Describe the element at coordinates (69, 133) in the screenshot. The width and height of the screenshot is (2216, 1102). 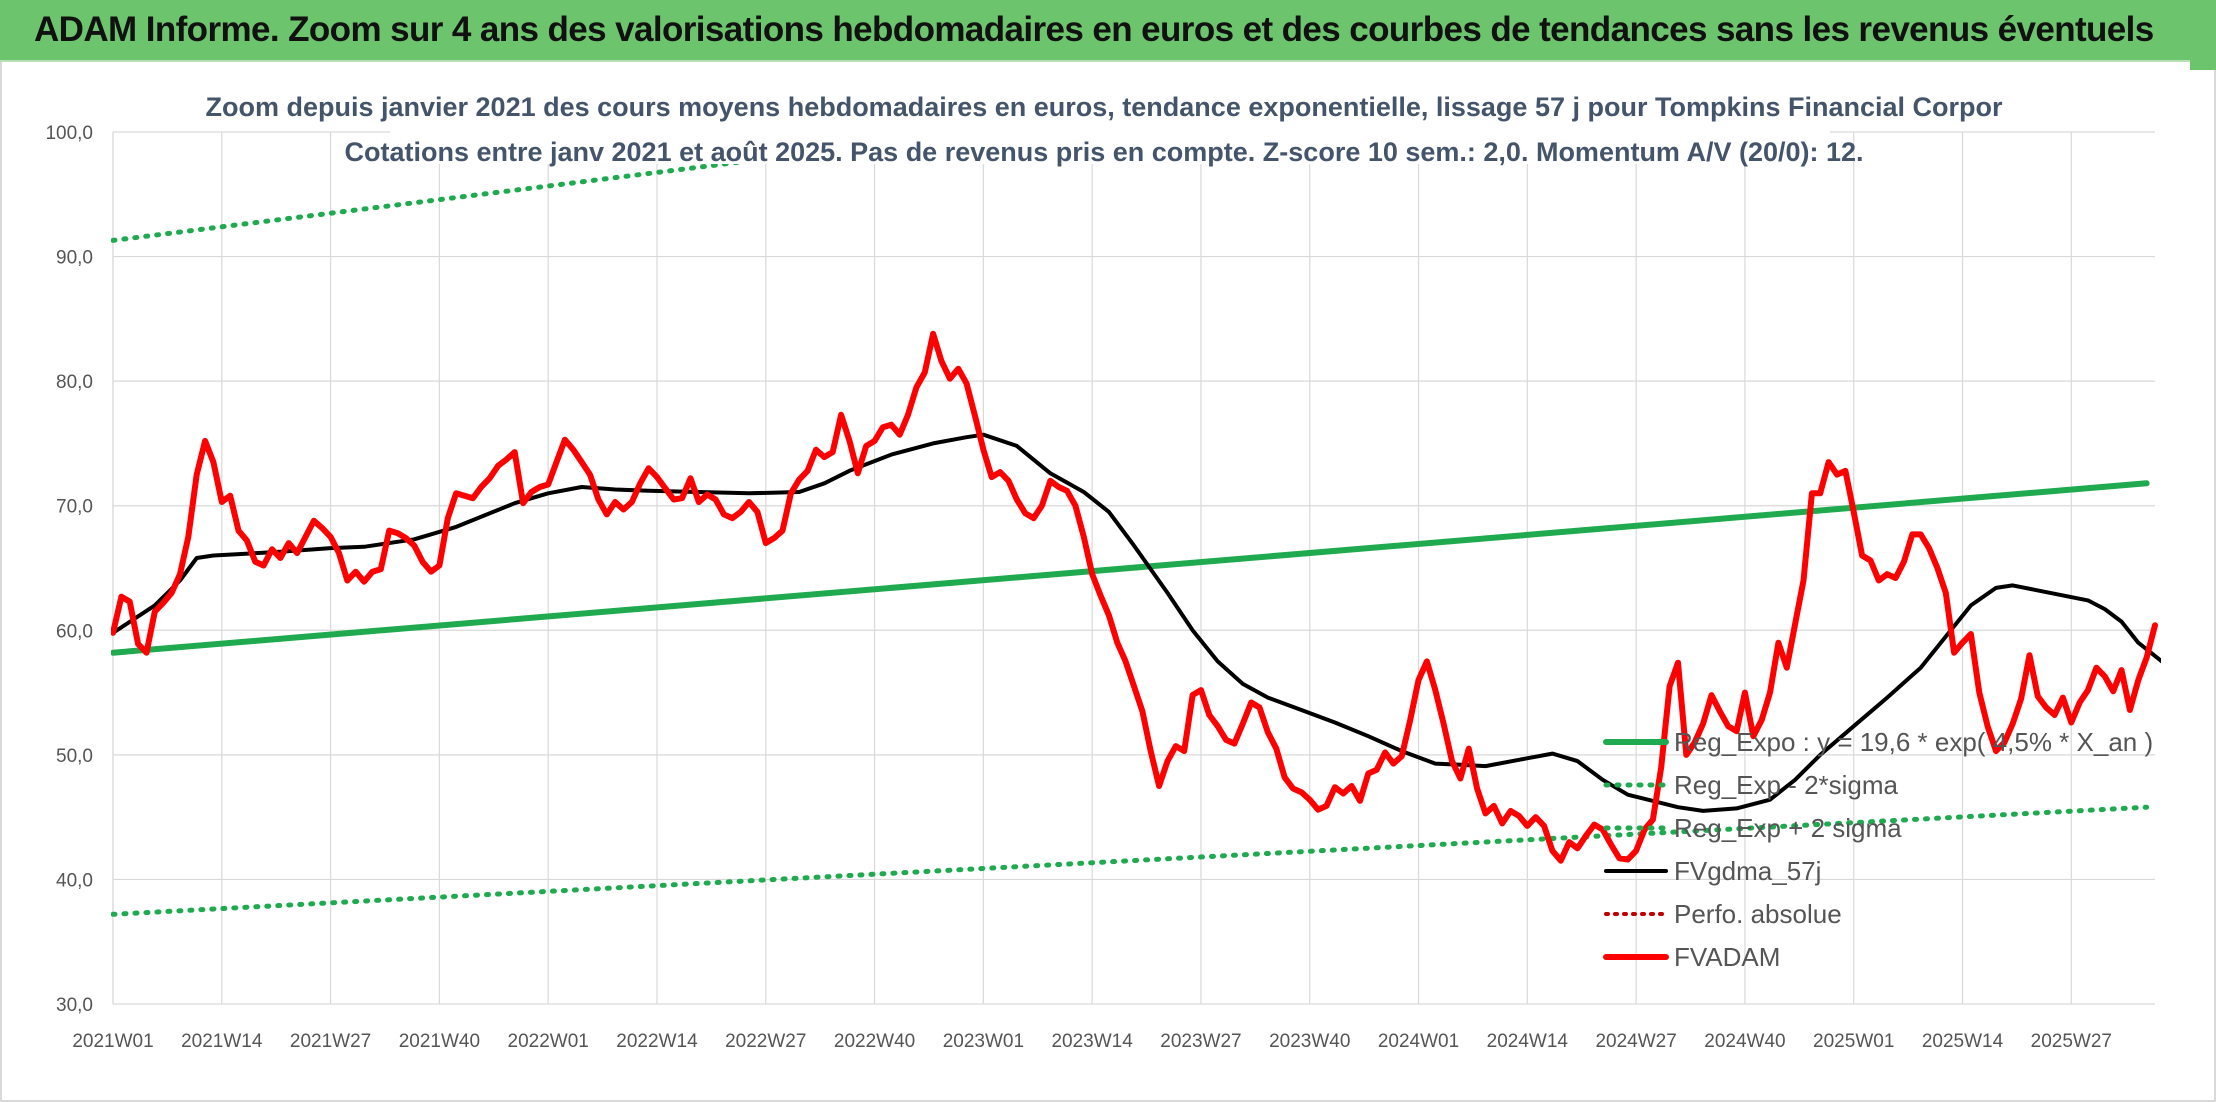
I see `y-tick-label: 100,0` at that location.